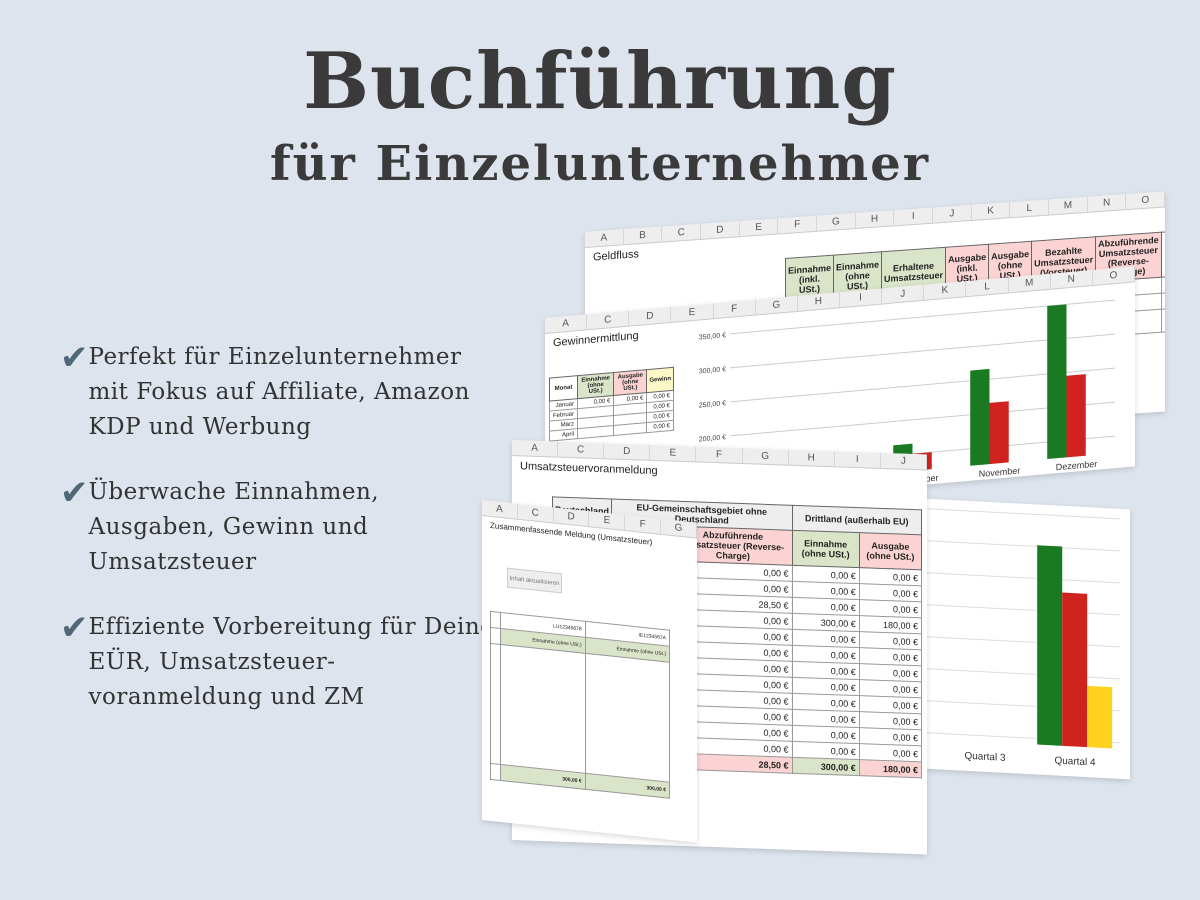  Describe the element at coordinates (600, 164) in the screenshot. I see `page-subtitle: für Einzelunternehmer` at that location.